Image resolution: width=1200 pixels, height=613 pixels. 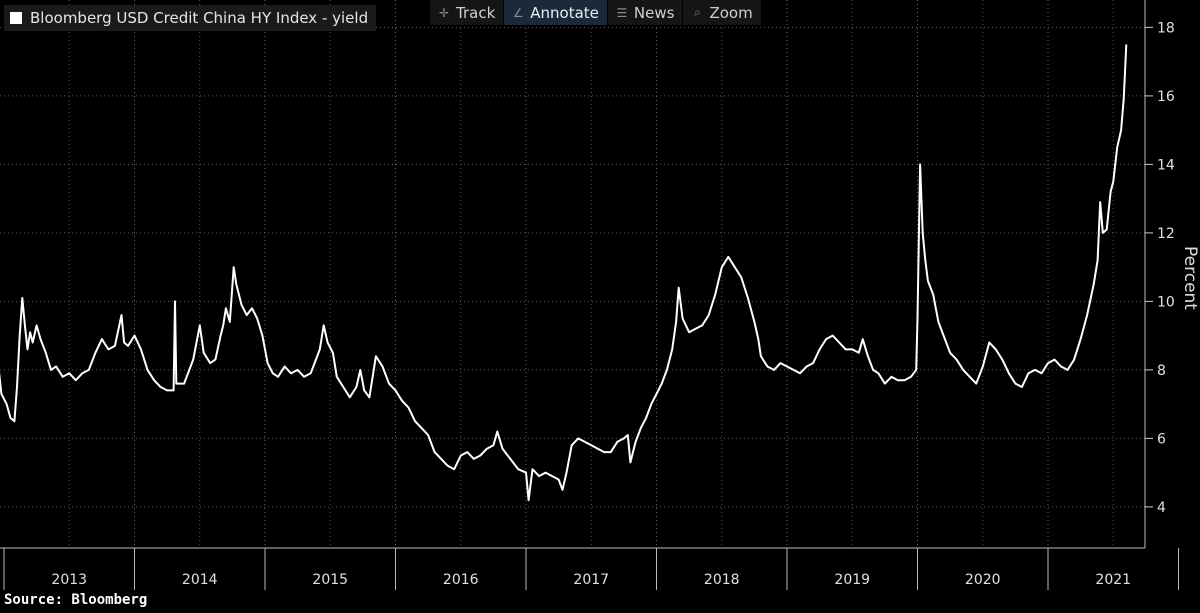 What do you see at coordinates (591, 569) in the screenshot?
I see `x-axis-year-labels: 2013 2014 2015 2016 2017 2018 2019 2020 2021` at bounding box center [591, 569].